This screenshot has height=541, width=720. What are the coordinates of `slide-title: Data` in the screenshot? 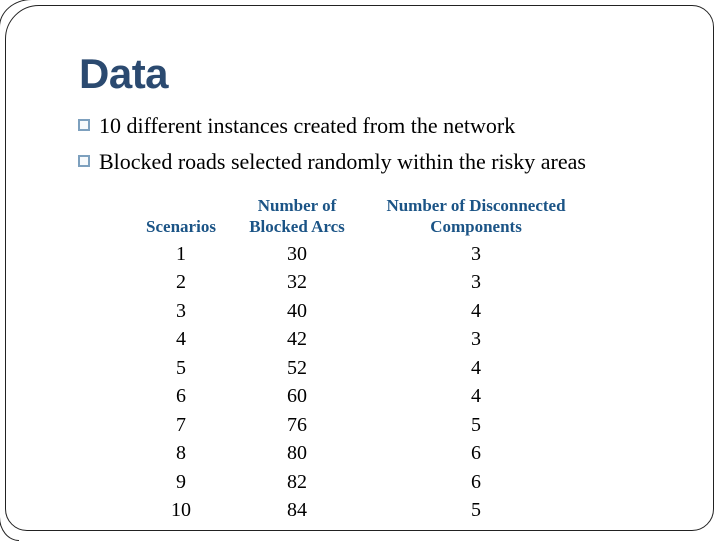 It's located at (124, 73).